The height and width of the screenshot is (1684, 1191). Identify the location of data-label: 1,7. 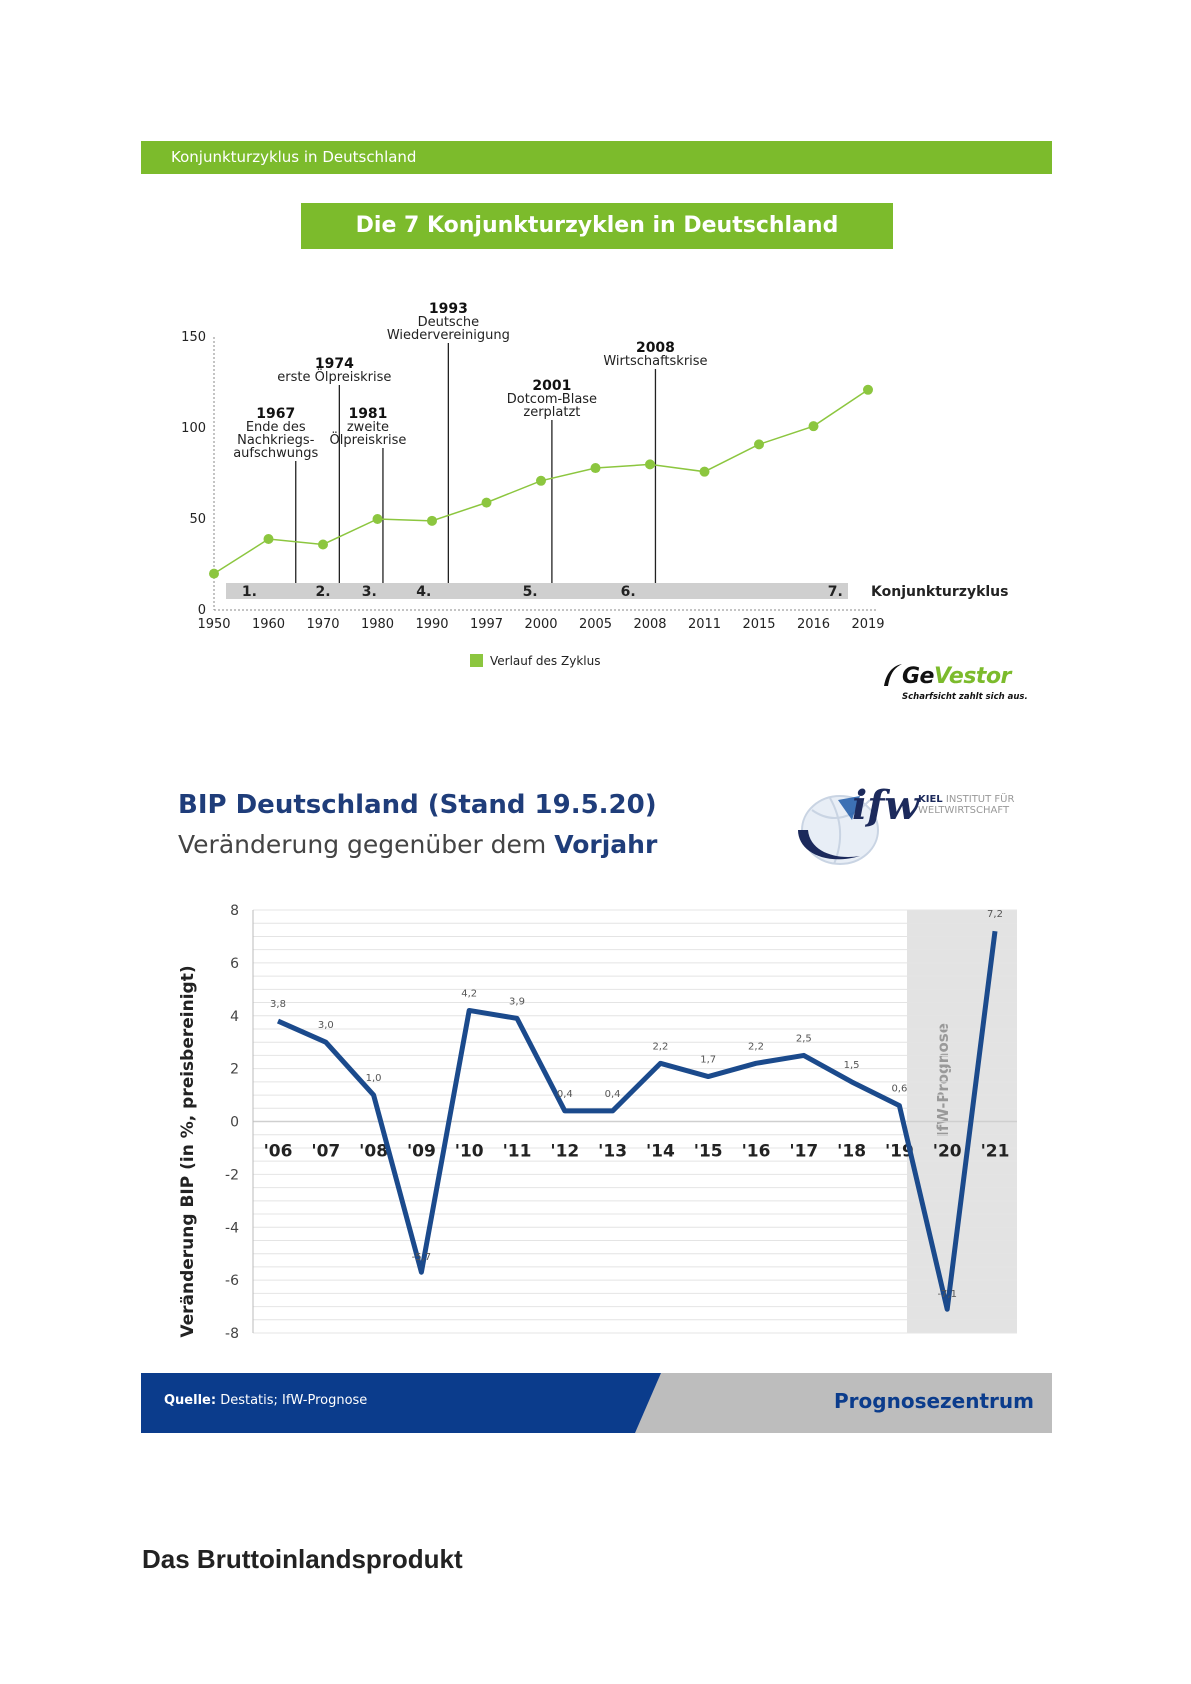
(708, 1060).